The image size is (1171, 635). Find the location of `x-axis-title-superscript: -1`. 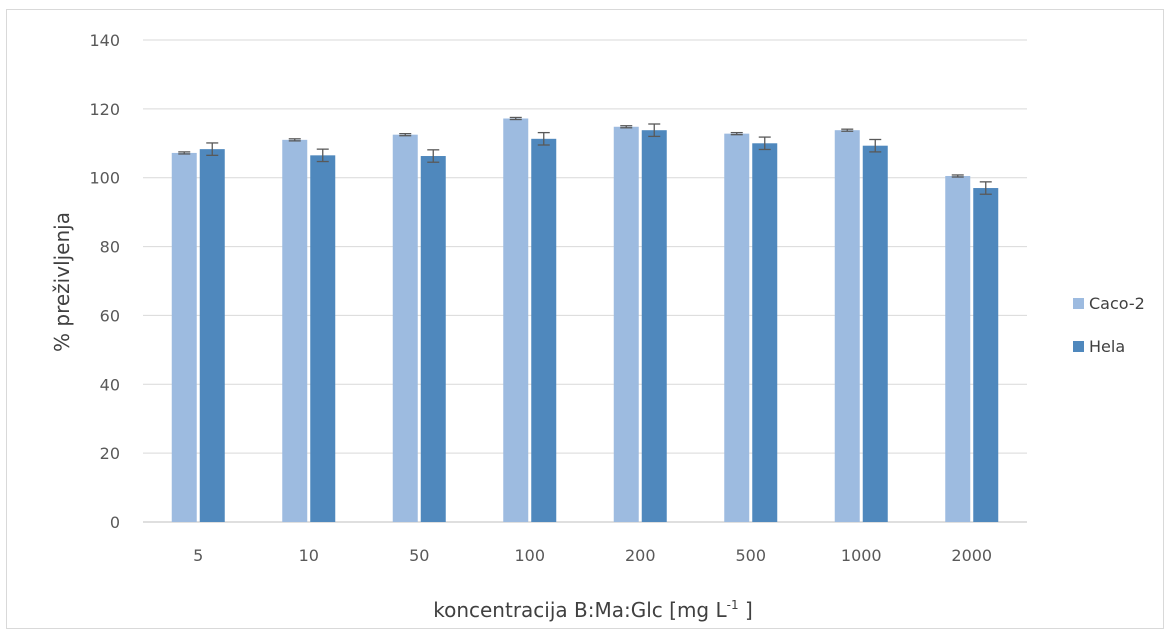

x-axis-title-superscript: -1 is located at coordinates (733, 605).